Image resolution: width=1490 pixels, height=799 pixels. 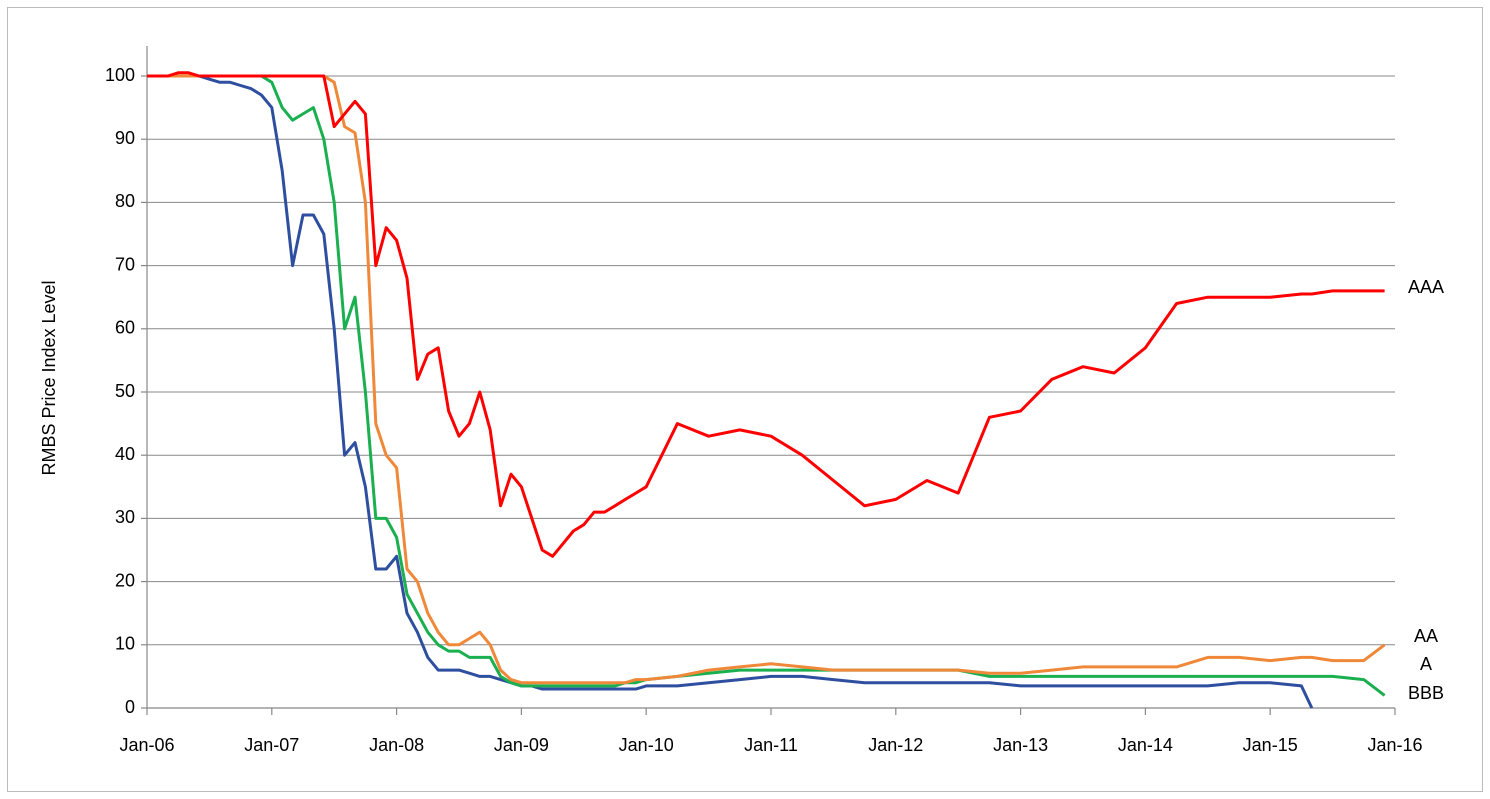 What do you see at coordinates (396, 745) in the screenshot?
I see `x-tick-label: Jan-08` at bounding box center [396, 745].